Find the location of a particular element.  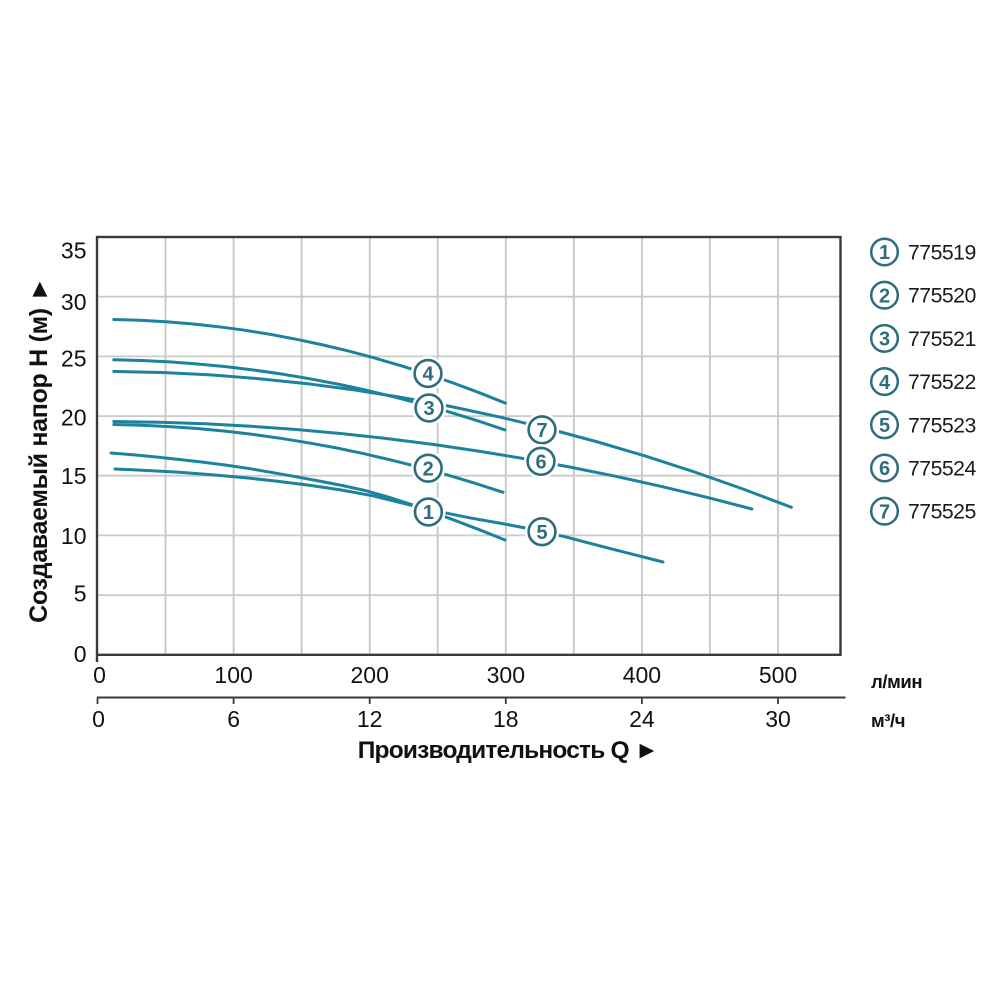

svg-text: Производительность Q ► is located at coordinates (508, 750).